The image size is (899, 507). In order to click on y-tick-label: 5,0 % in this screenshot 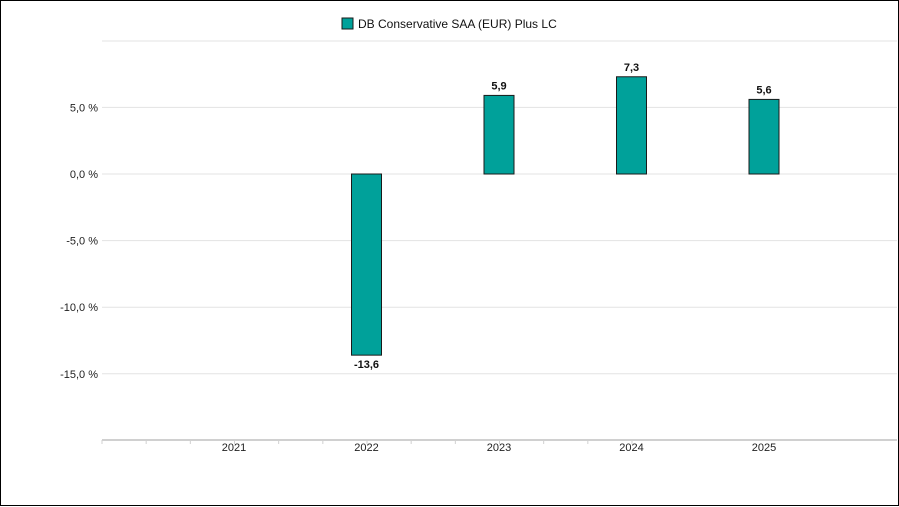, I will do `click(84, 108)`.